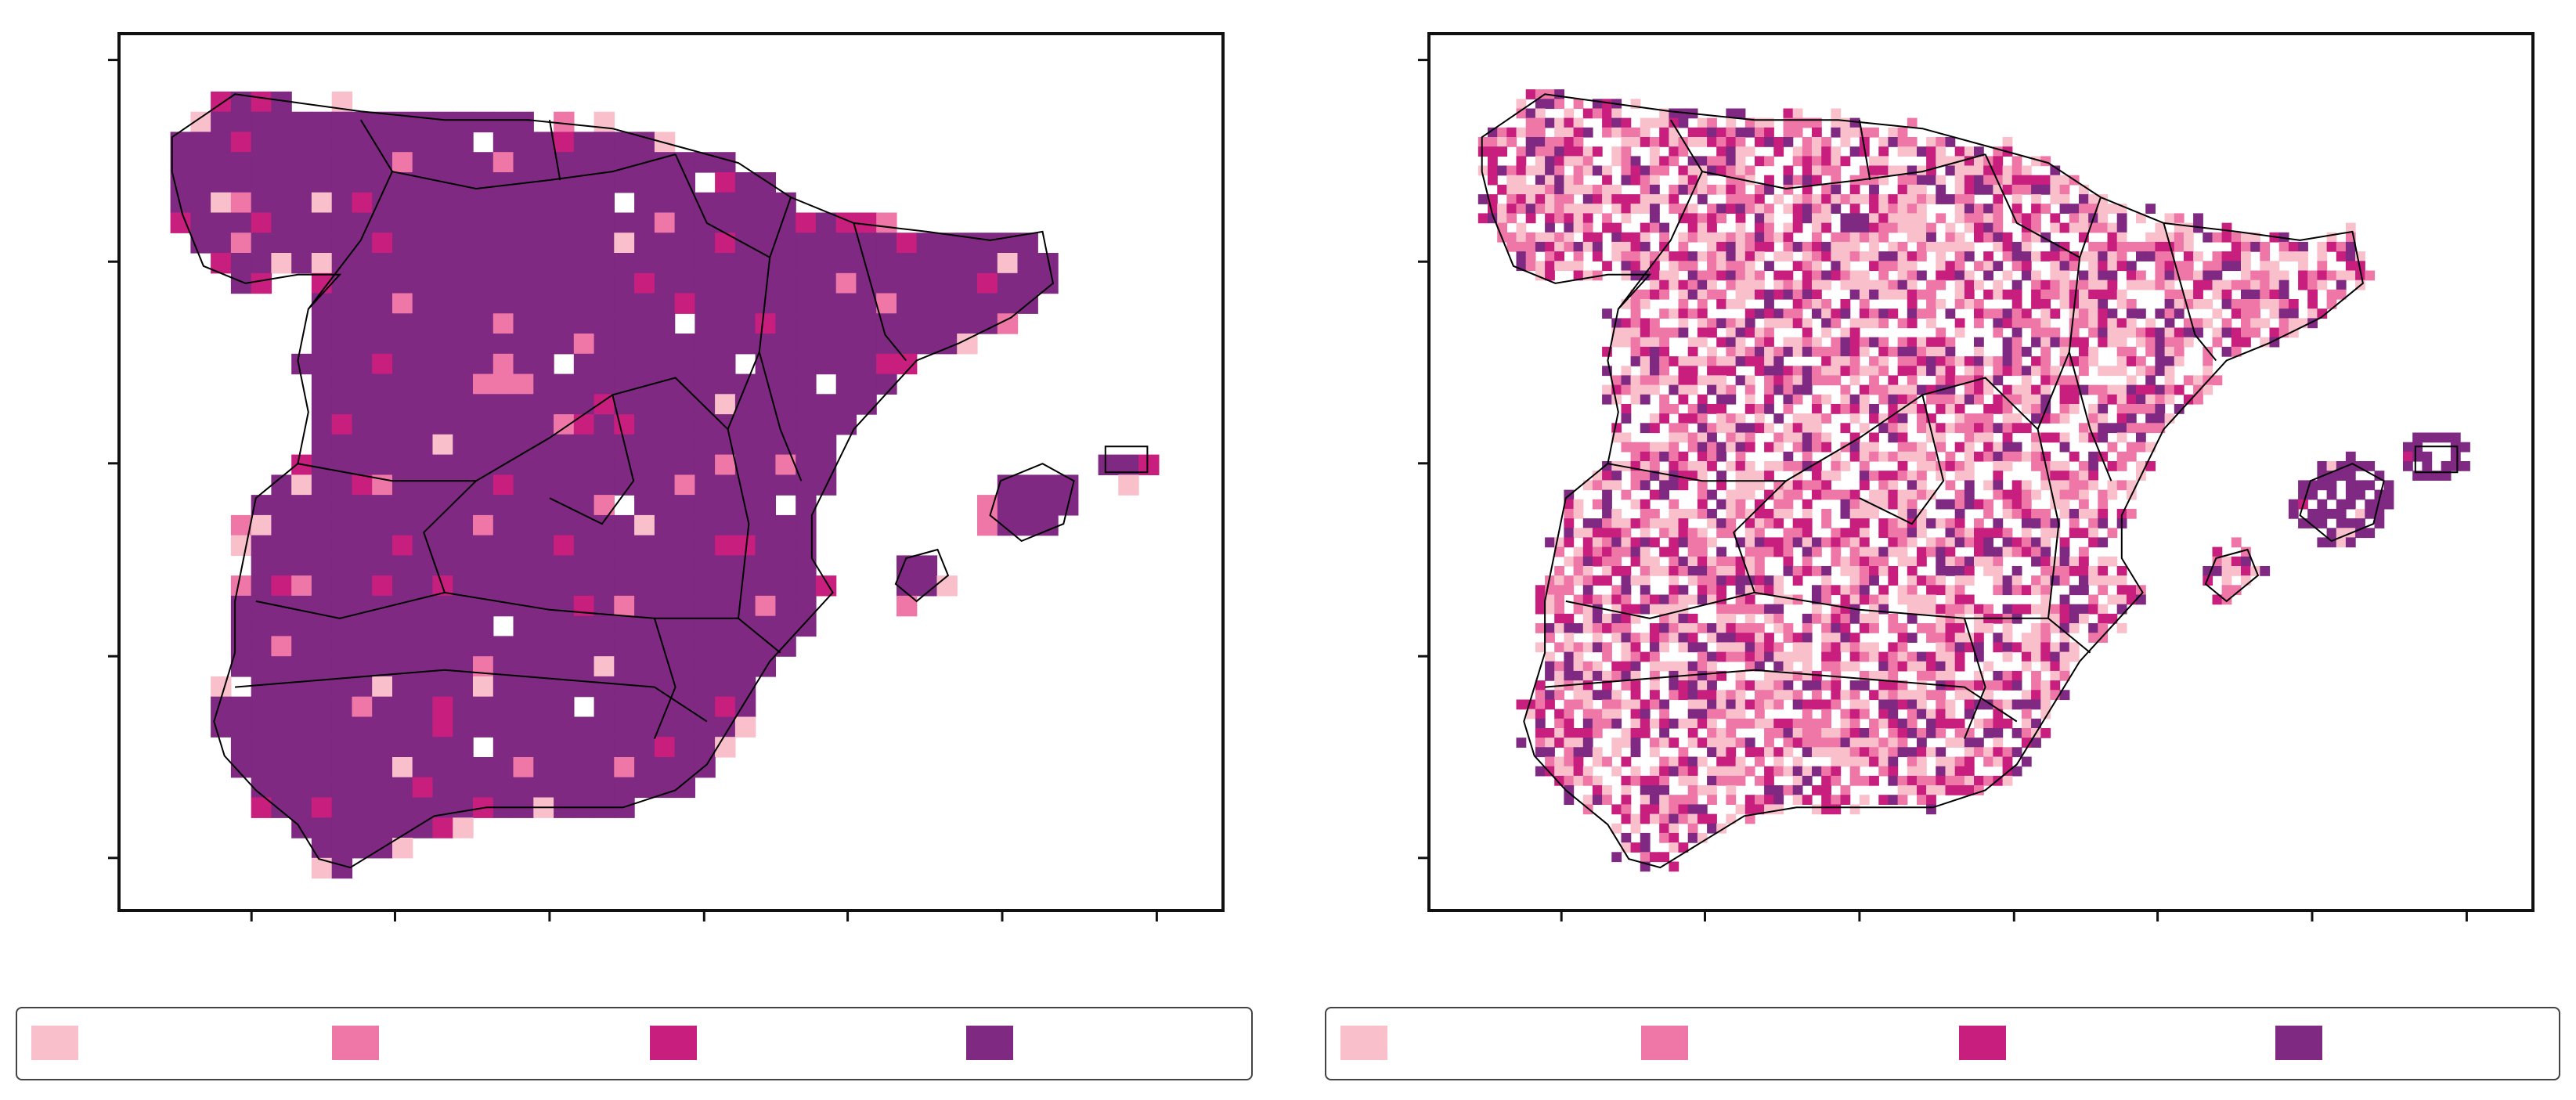  Describe the element at coordinates (592, 460) in the screenshot. I see `region-border` at that location.